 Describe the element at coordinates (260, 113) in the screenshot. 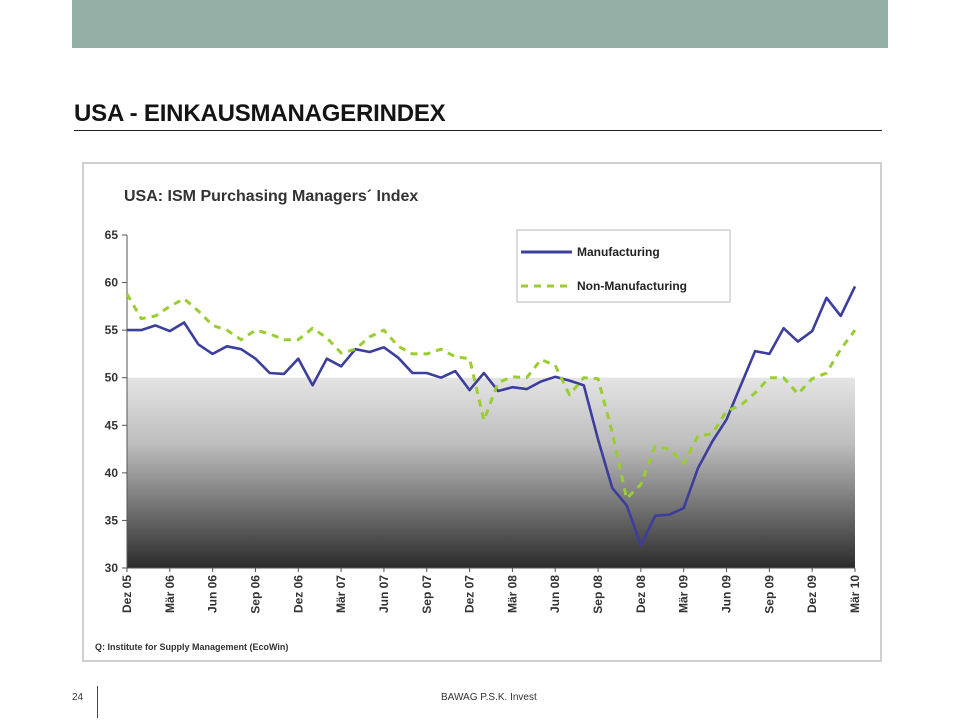

I see `slide-title: USA - EINKAUSMANAGERINDEX` at that location.